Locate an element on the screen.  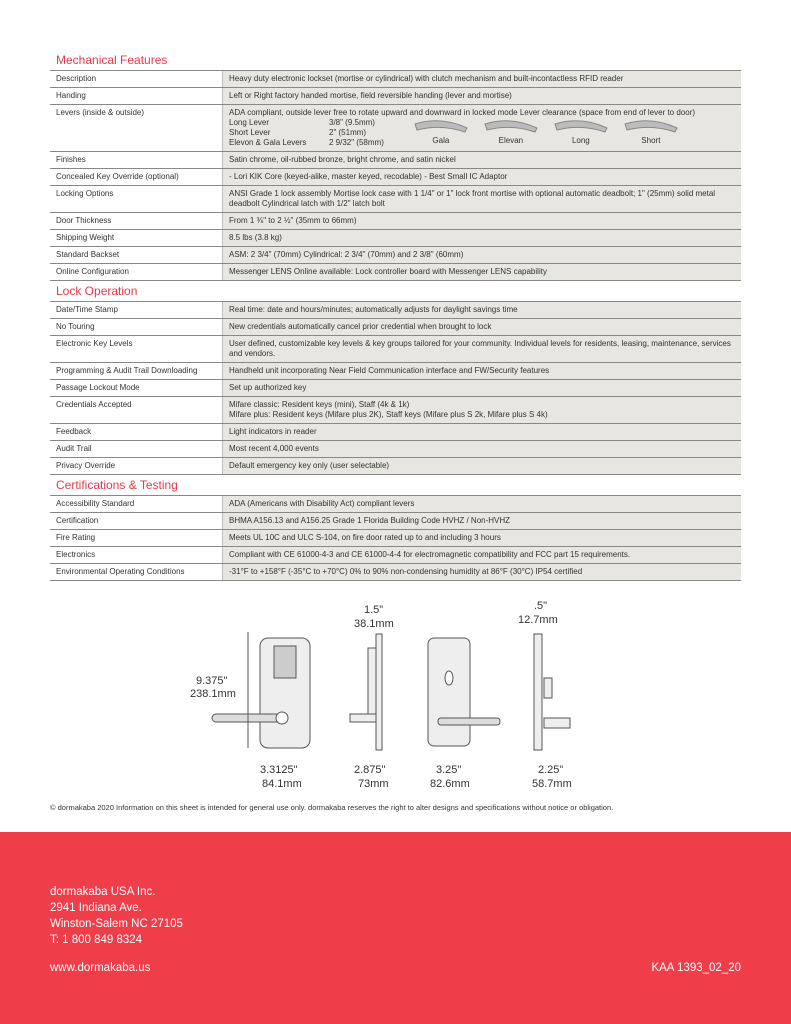
row-label: Online Configuration is located at coordinates (136, 272).